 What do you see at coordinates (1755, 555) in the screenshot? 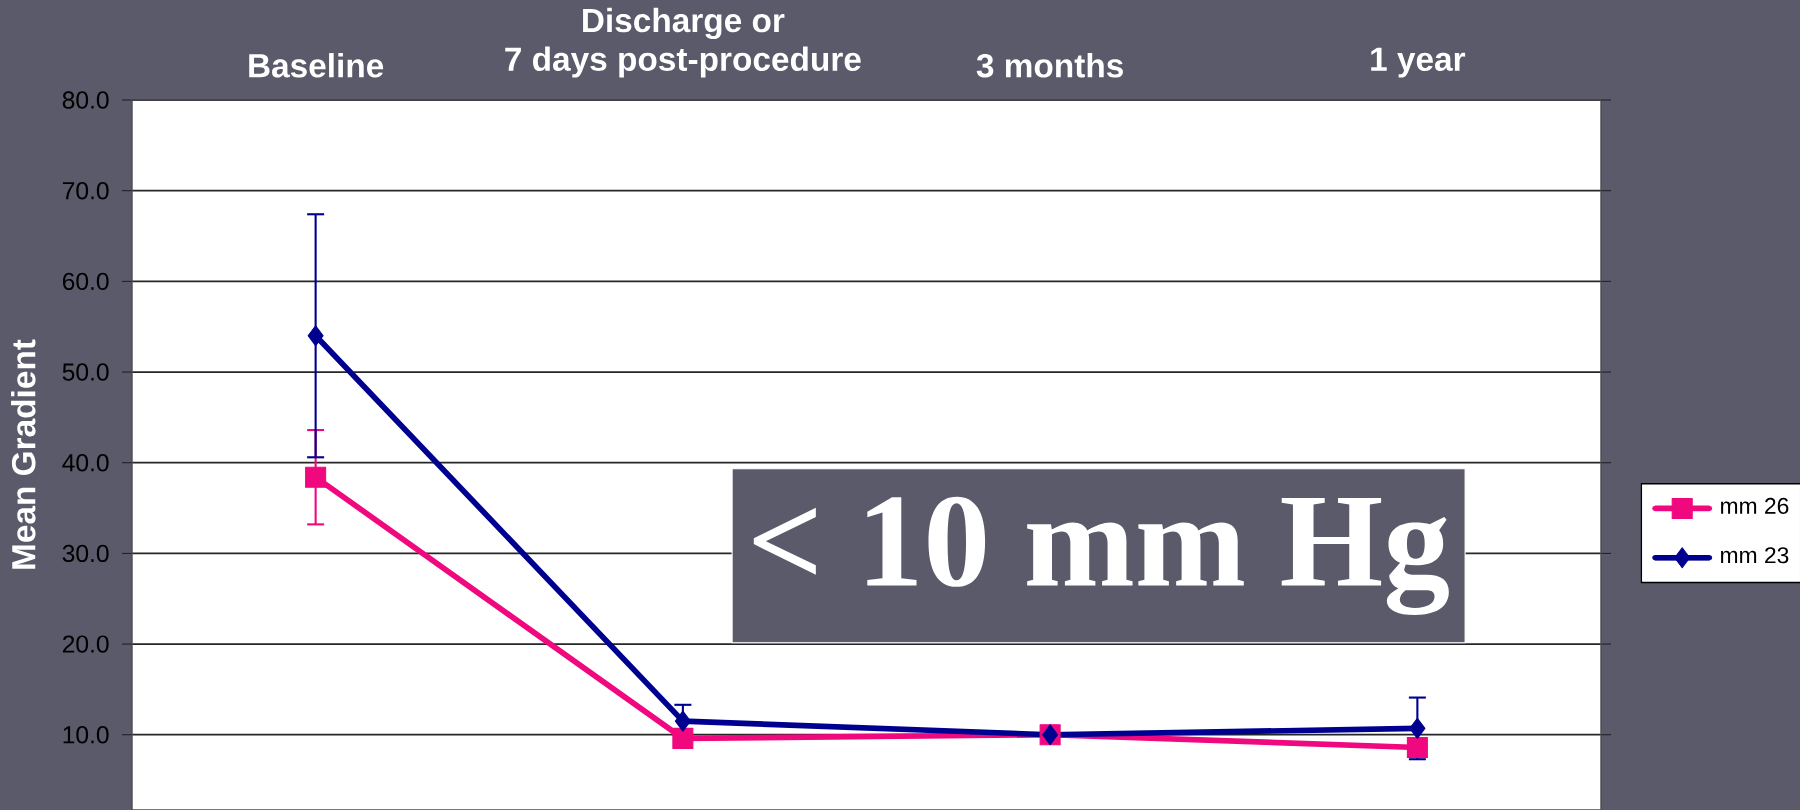
I see `legend-label: mm 23` at bounding box center [1755, 555].